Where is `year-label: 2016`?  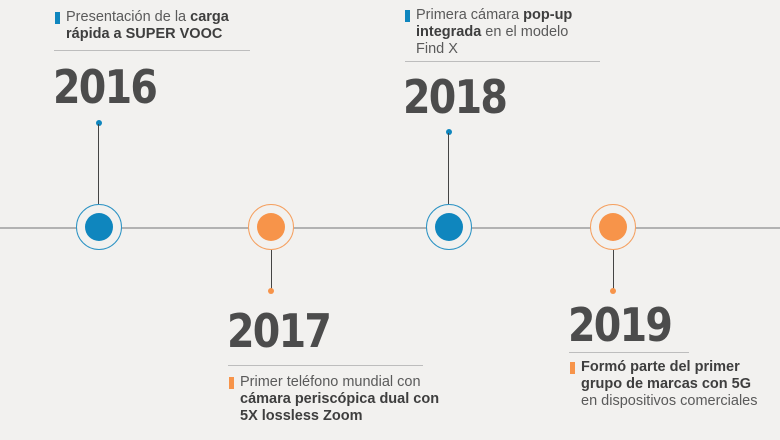 year-label: 2016 is located at coordinates (105, 87).